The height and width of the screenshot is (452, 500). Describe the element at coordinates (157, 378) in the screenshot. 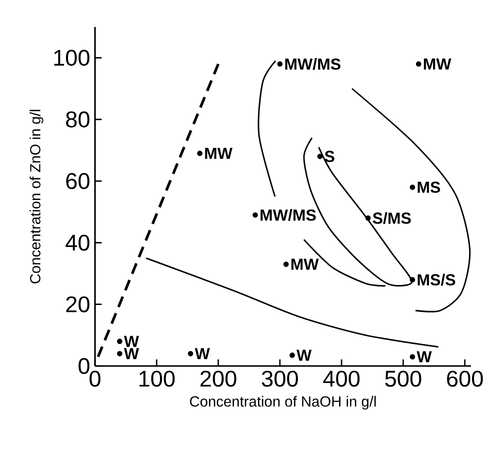

I see `x-tick-label: 100` at that location.